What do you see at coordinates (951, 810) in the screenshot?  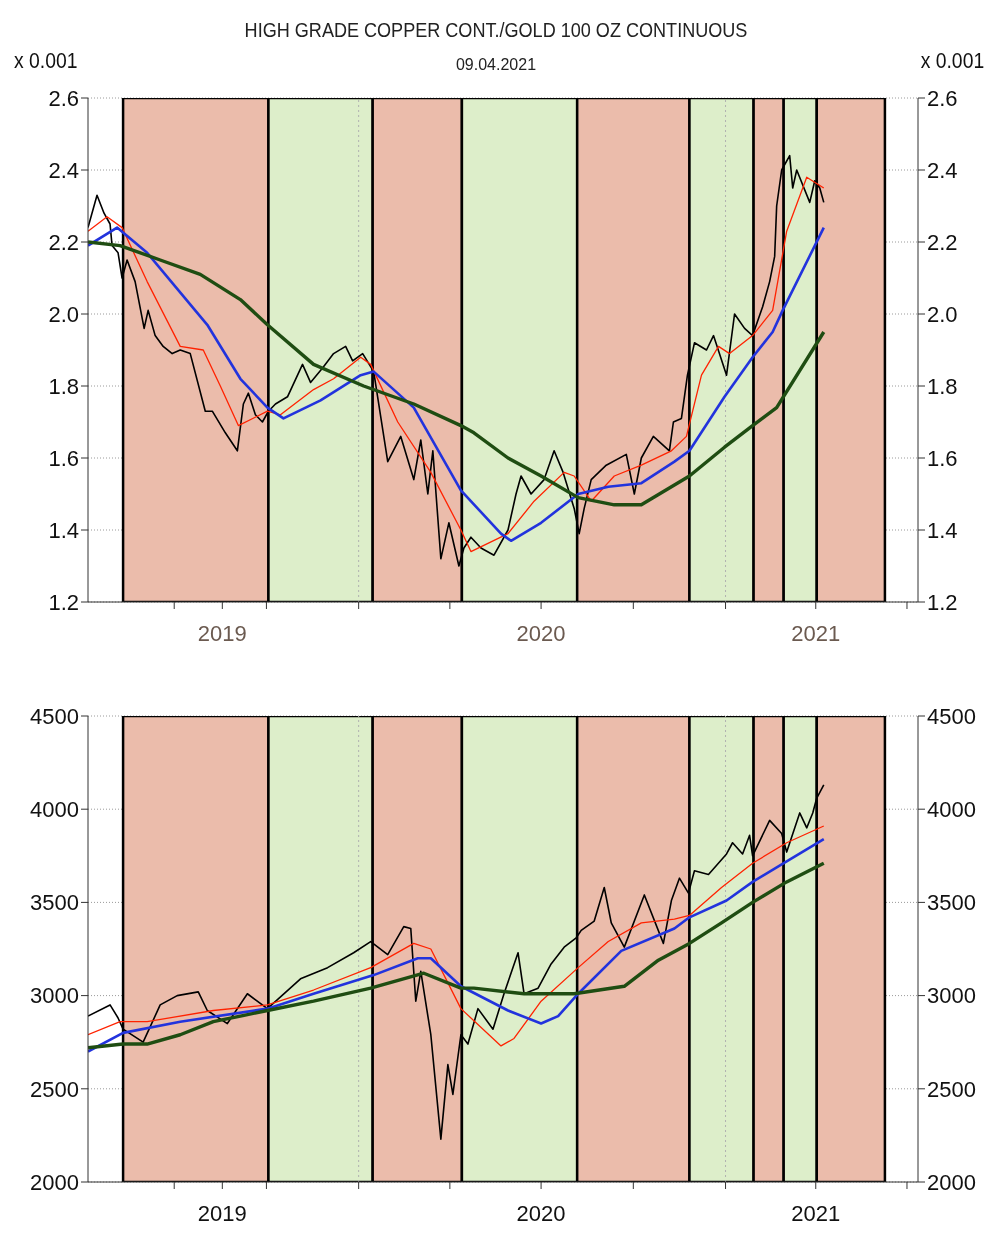 I see `y2-tick-label: 4000` at bounding box center [951, 810].